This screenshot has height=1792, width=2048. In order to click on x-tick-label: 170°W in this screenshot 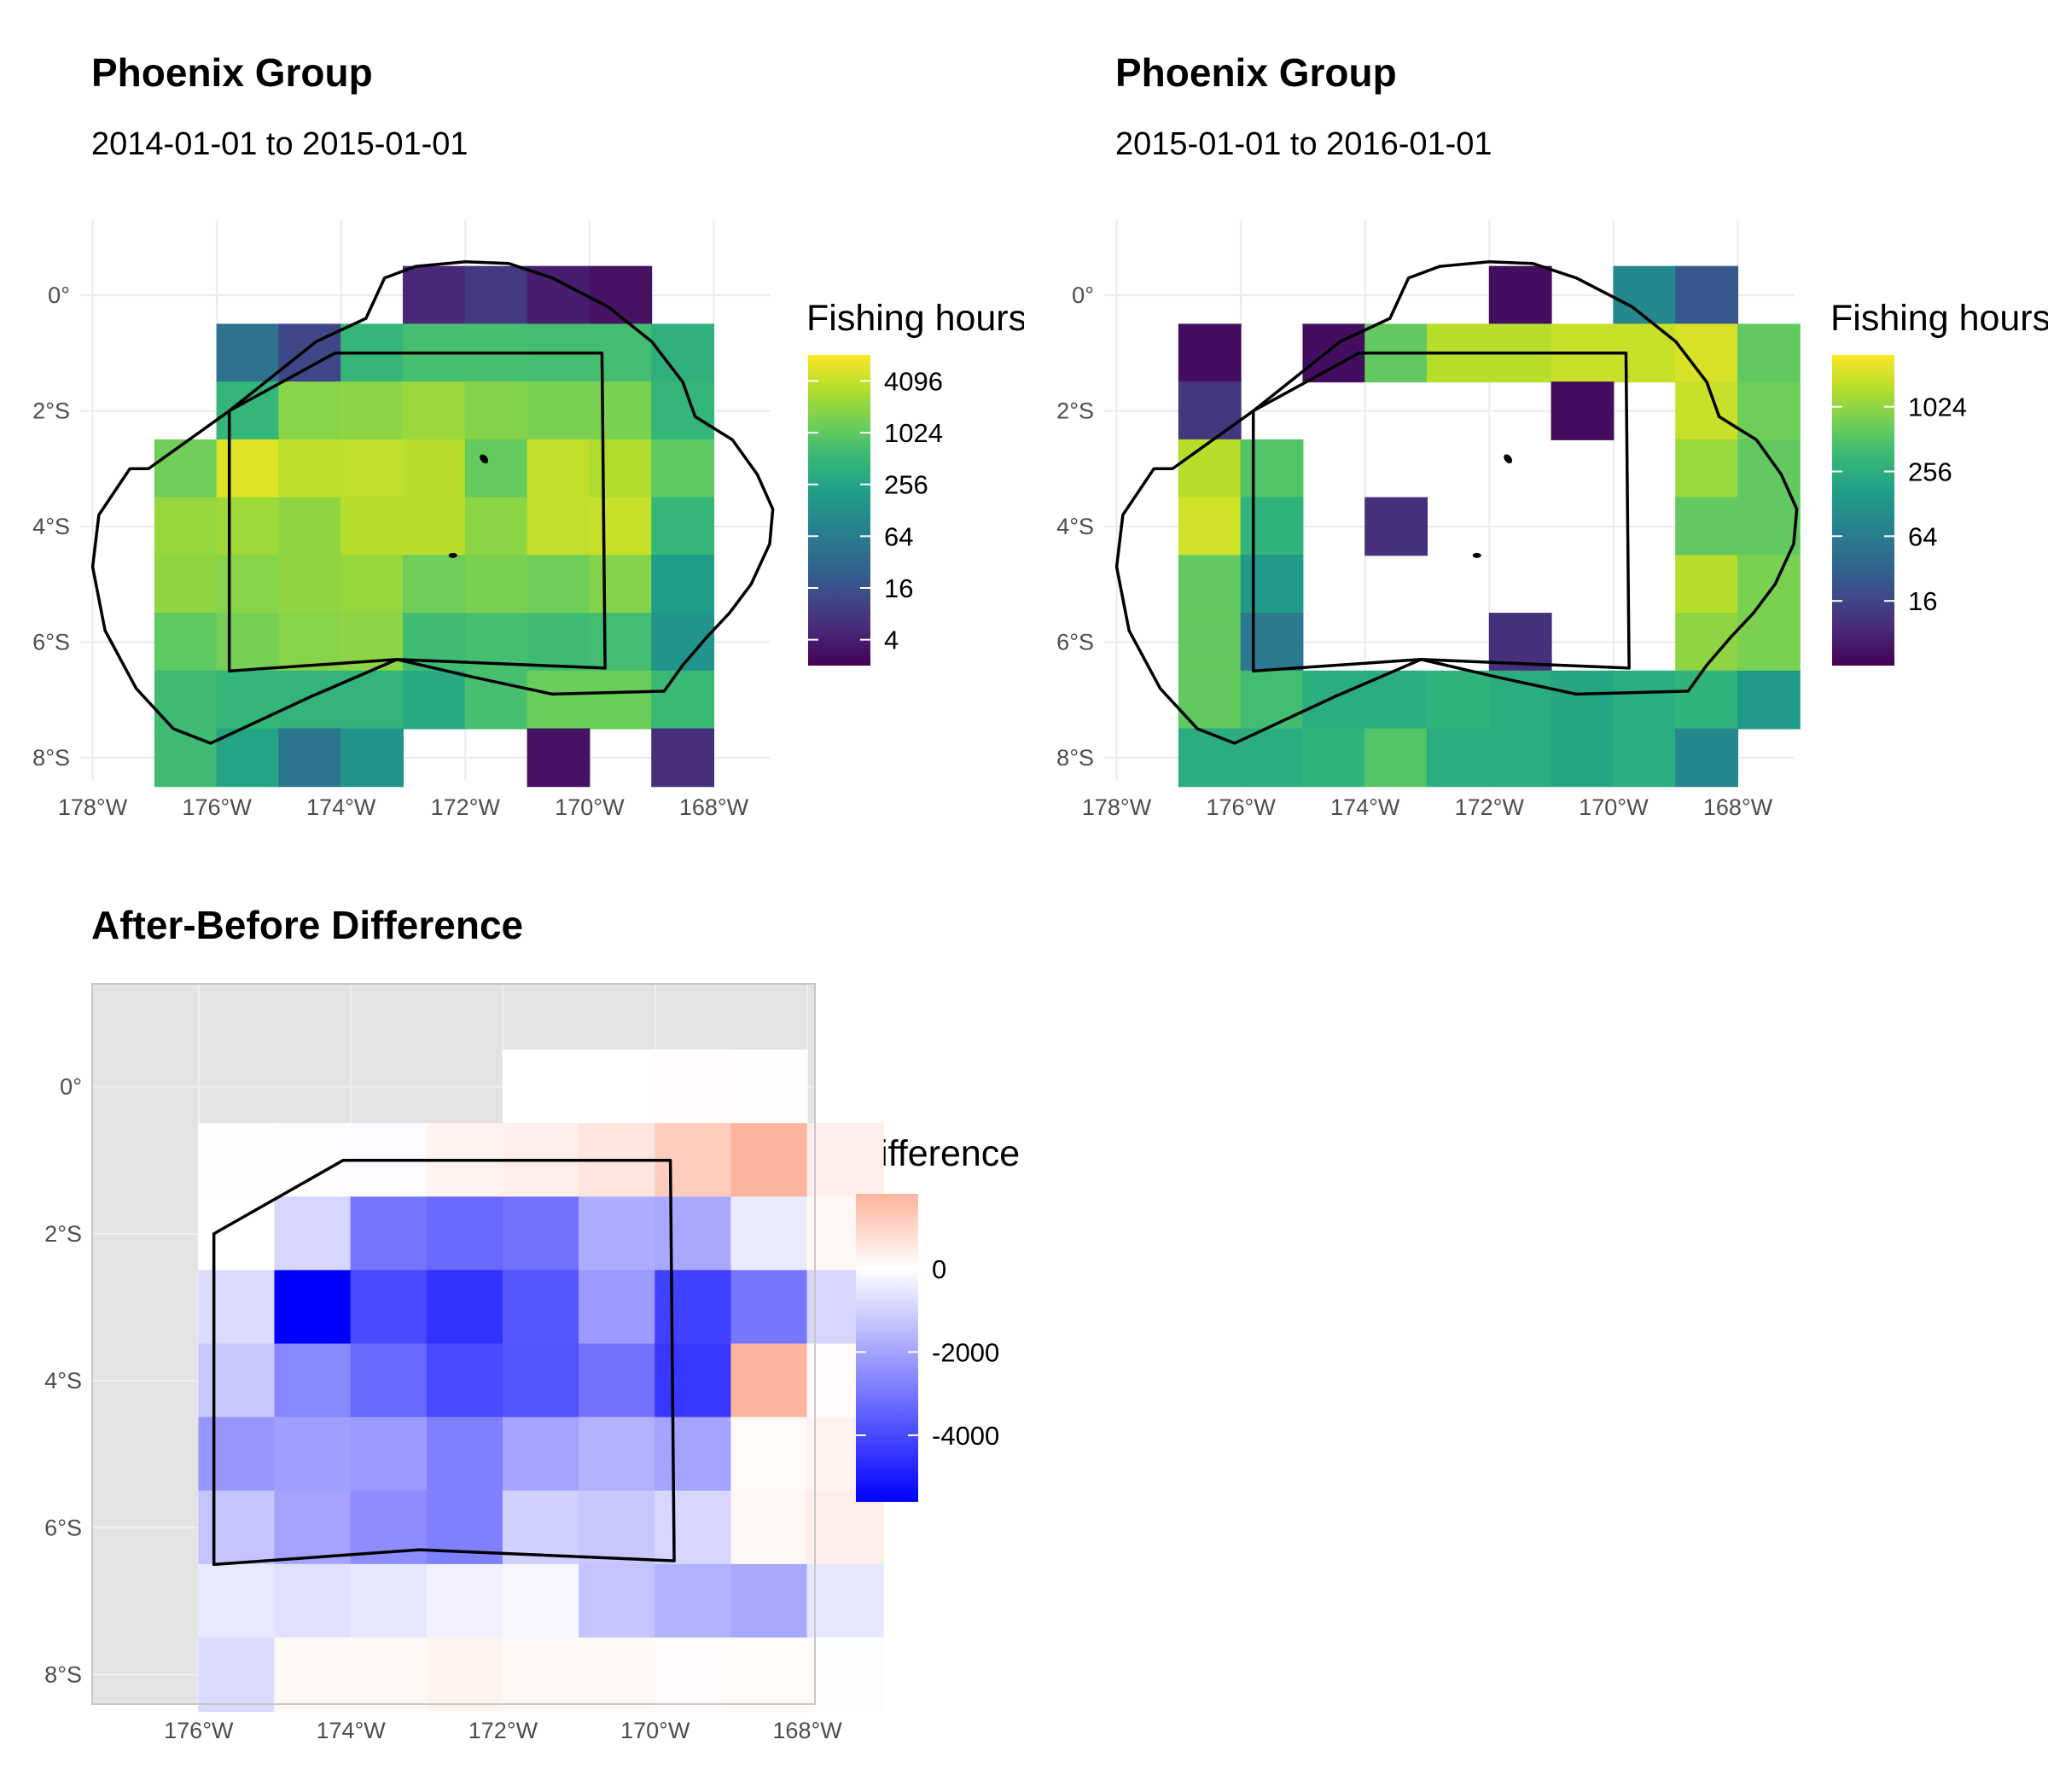, I will do `click(590, 807)`.